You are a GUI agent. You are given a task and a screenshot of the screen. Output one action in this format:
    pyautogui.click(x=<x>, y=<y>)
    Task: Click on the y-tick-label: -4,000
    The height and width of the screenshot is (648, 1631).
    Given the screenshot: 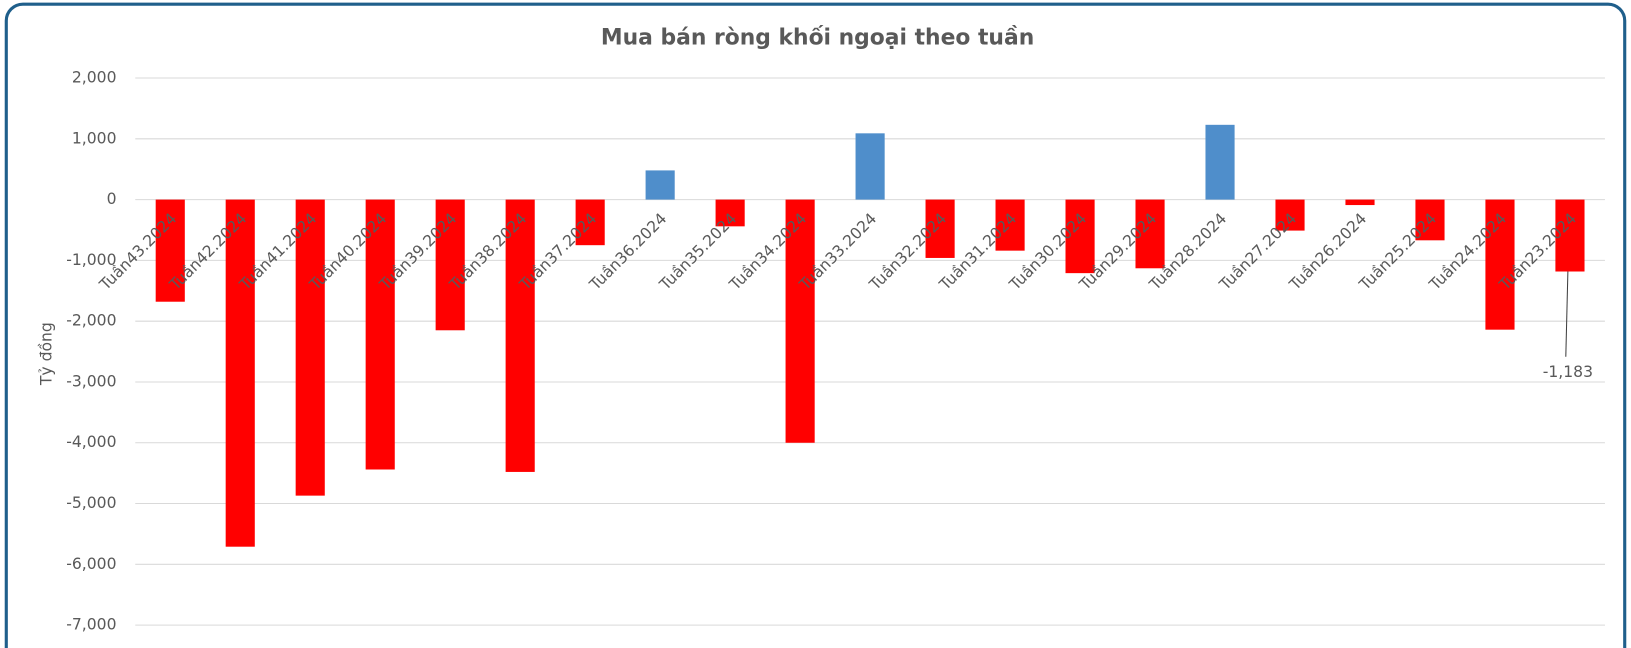 What is the action you would take?
    pyautogui.click(x=91, y=442)
    